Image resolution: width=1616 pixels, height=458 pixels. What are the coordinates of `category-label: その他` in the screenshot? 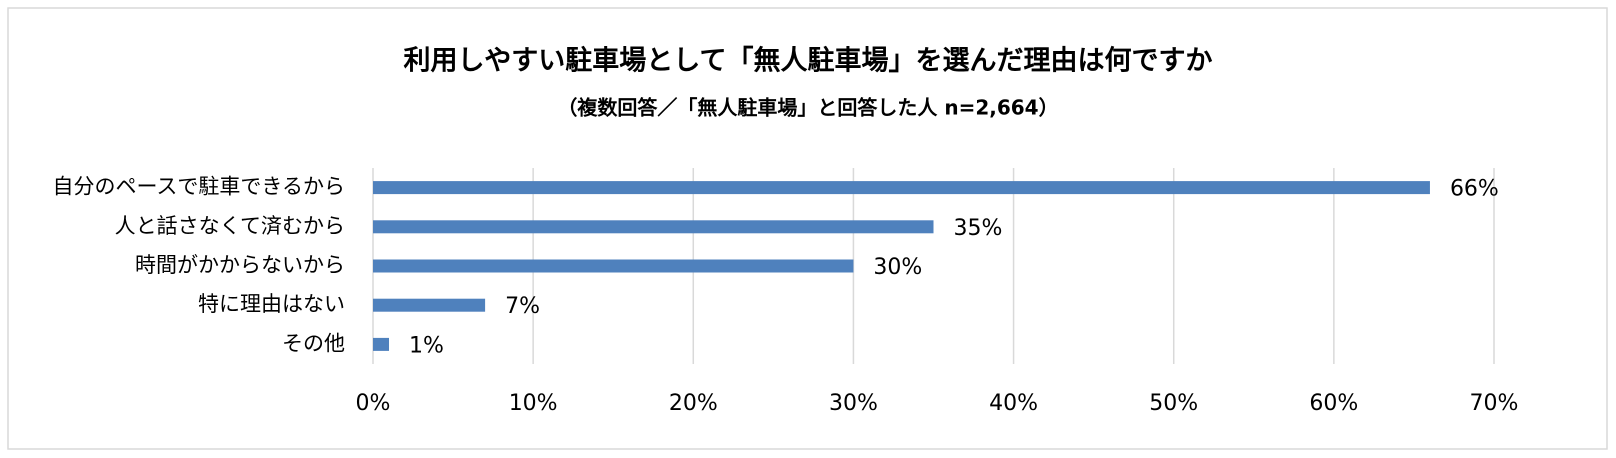 It's located at (313, 343).